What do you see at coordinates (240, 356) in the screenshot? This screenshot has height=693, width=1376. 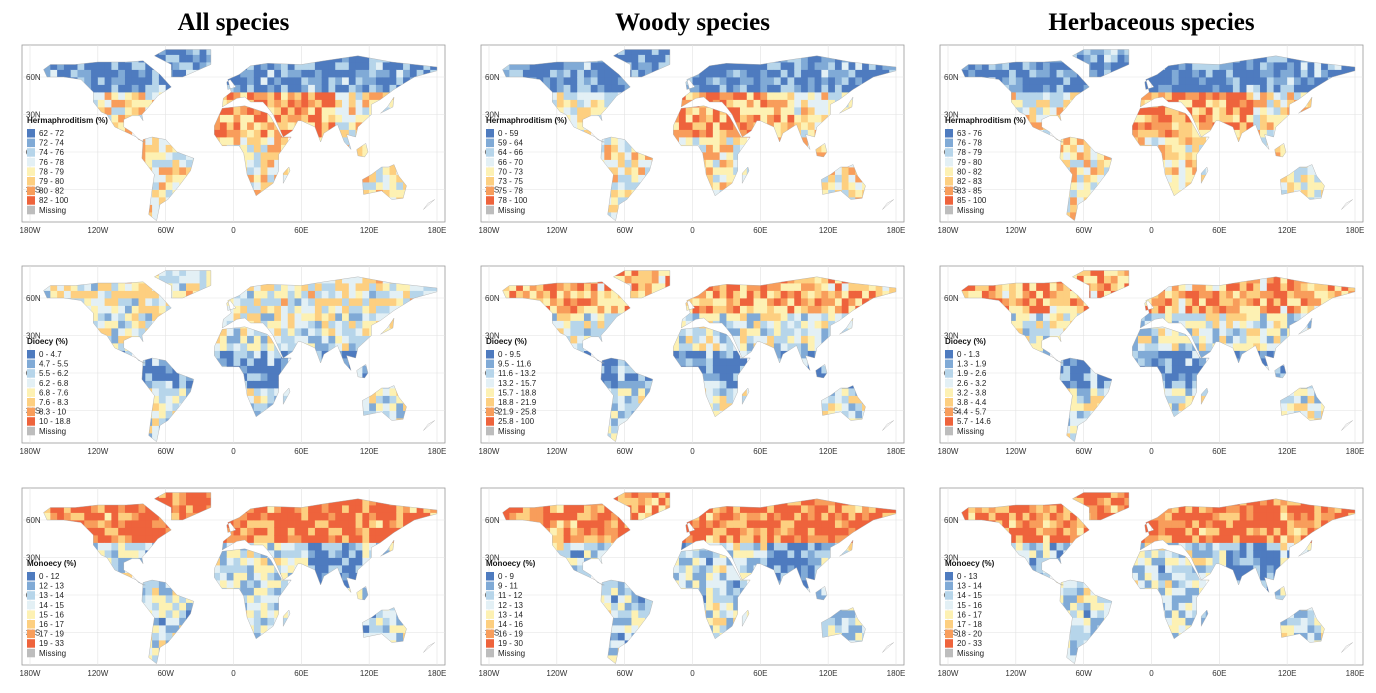 I see `coastline` at bounding box center [240, 356].